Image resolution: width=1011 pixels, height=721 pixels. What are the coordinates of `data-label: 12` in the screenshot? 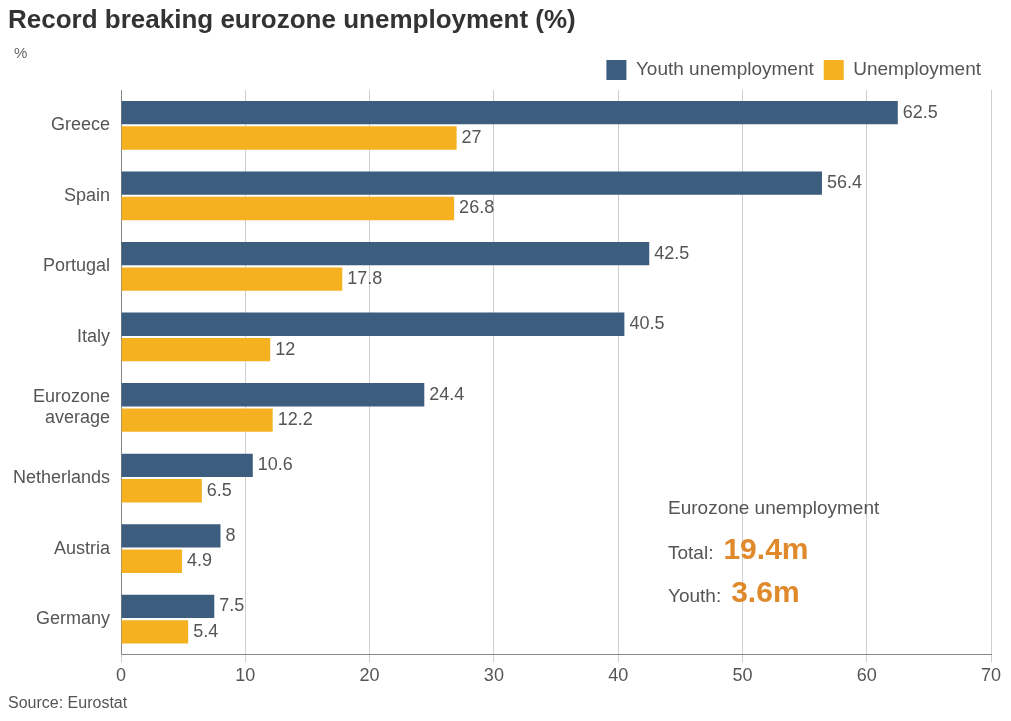 It's located at (285, 348).